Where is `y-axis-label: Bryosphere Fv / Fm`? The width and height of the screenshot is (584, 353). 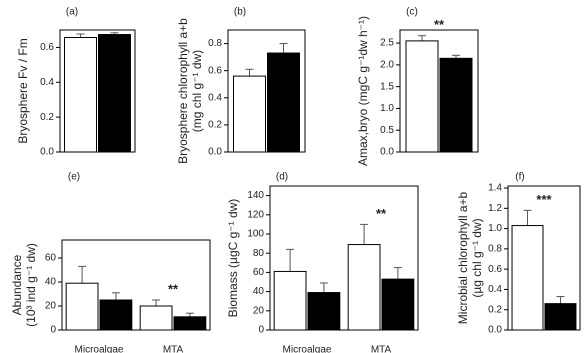
y-axis-label: Bryosphere Fv / Fm is located at coordinates (23, 90).